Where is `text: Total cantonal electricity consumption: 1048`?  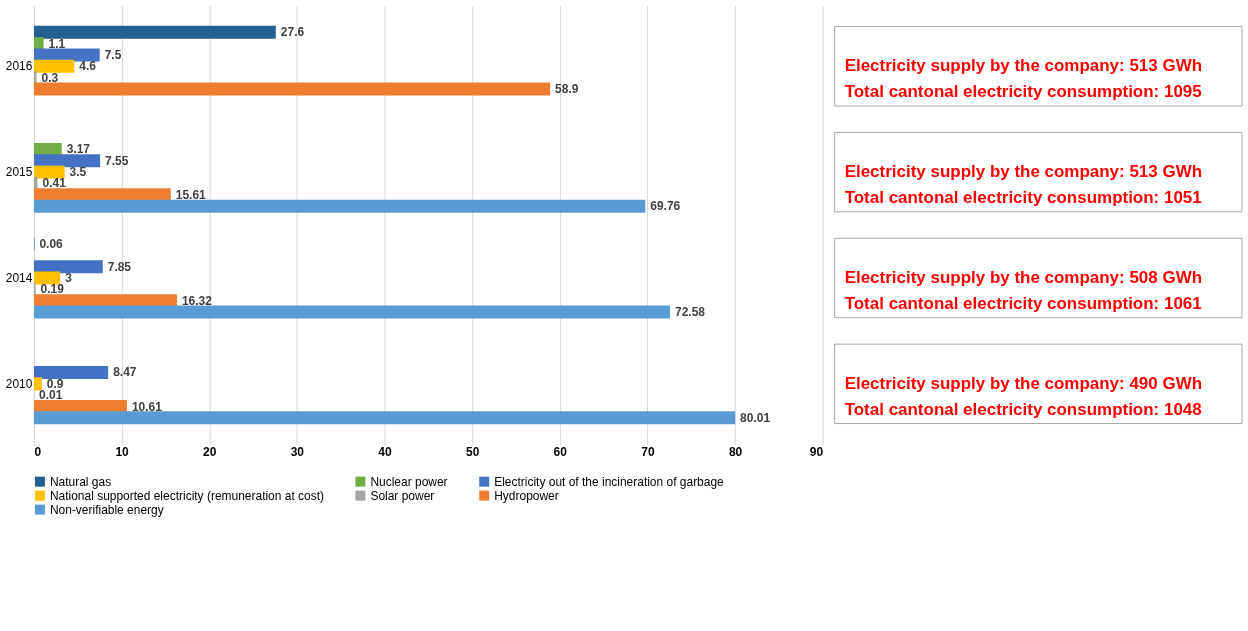
text: Total cantonal electricity consumption: 1048 is located at coordinates (1023, 409).